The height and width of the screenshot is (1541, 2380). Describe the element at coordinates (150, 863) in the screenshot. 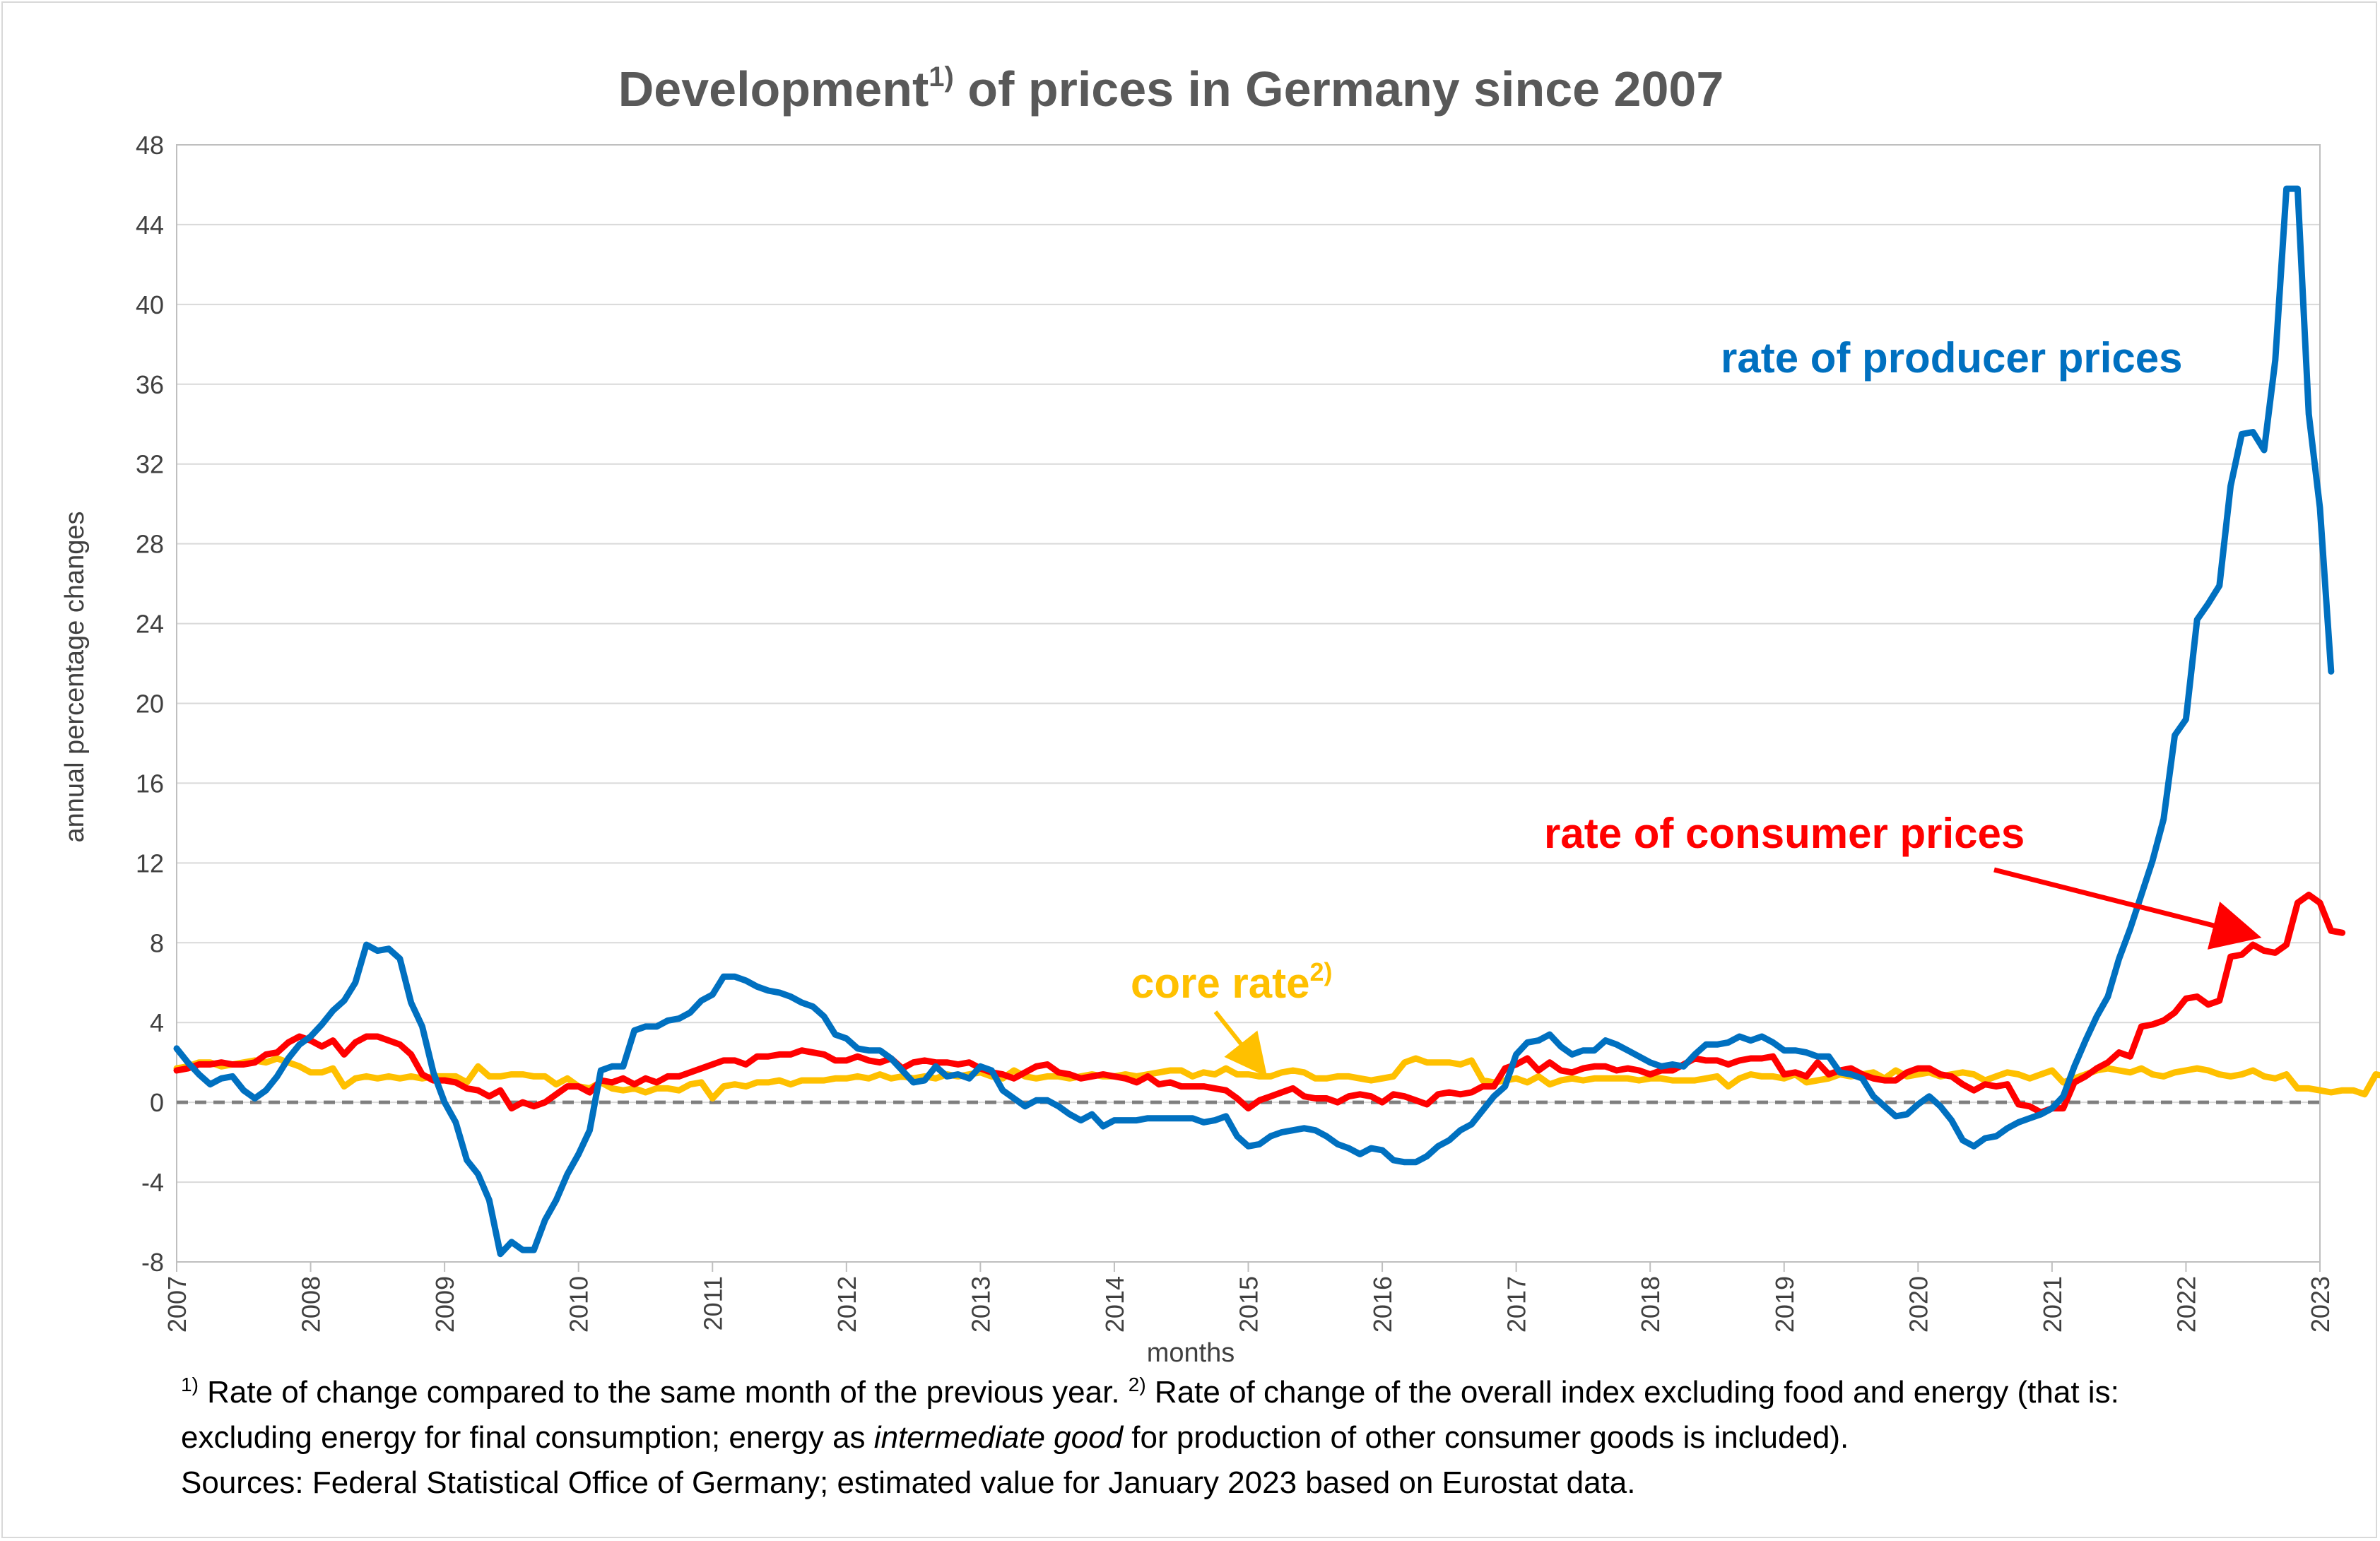

I see `y-tick-label: 12` at that location.